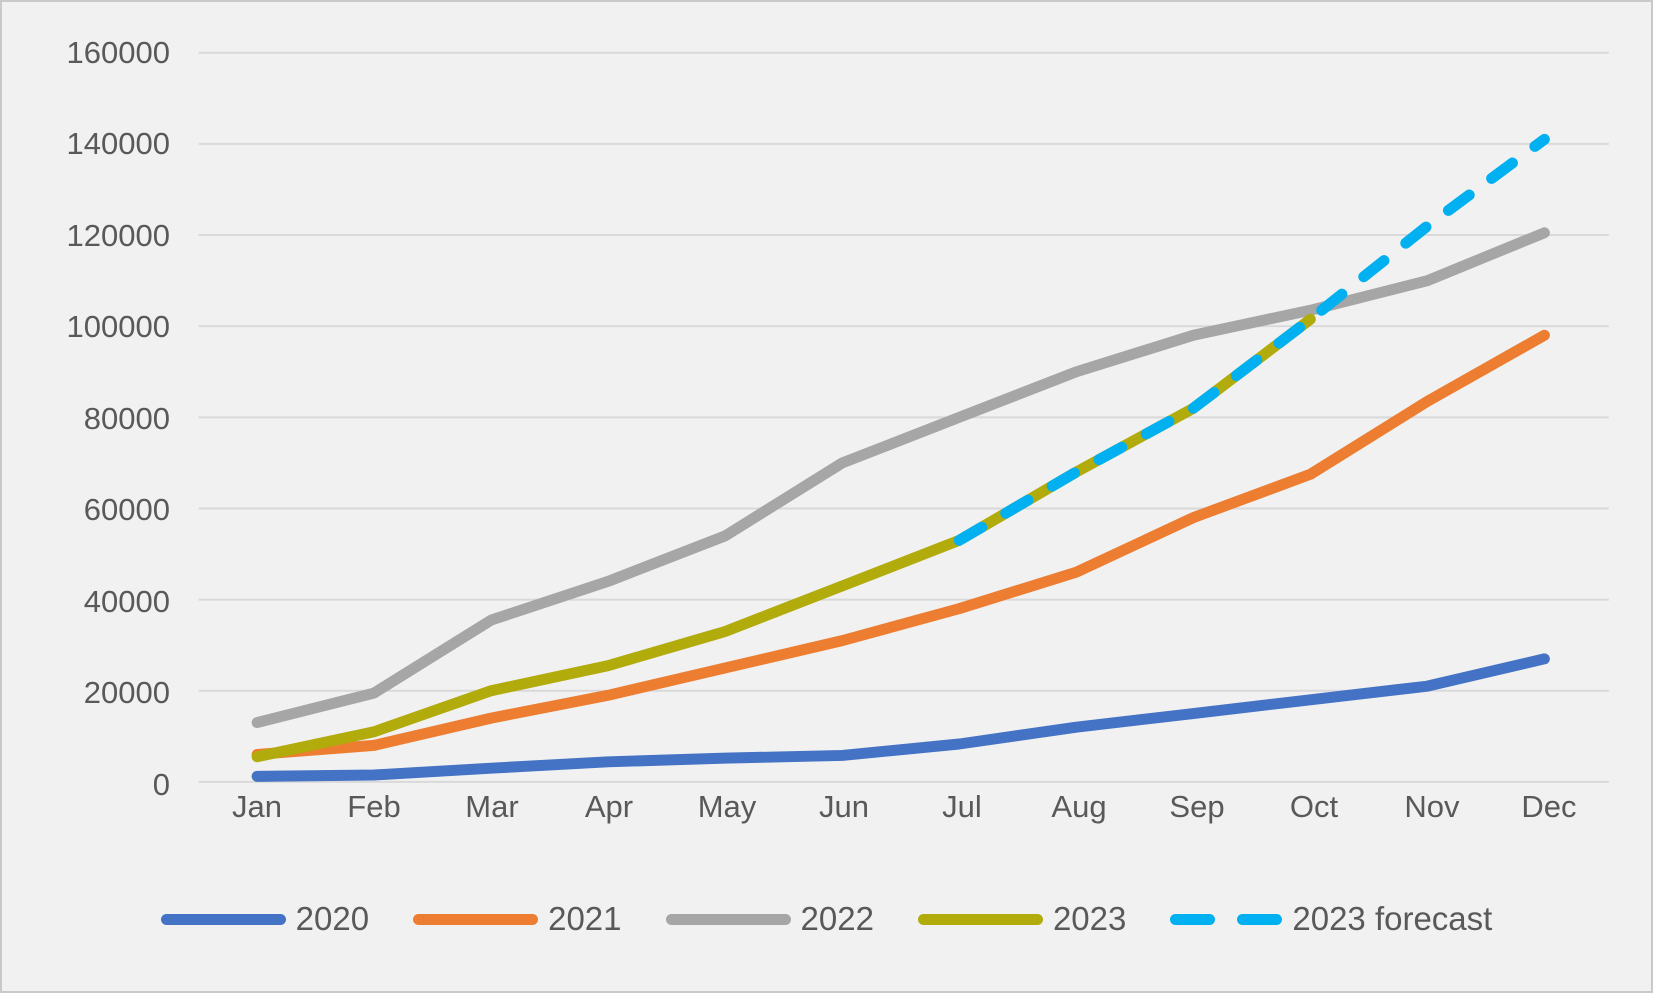  I want to click on legend-item: 2020, so click(265, 919).